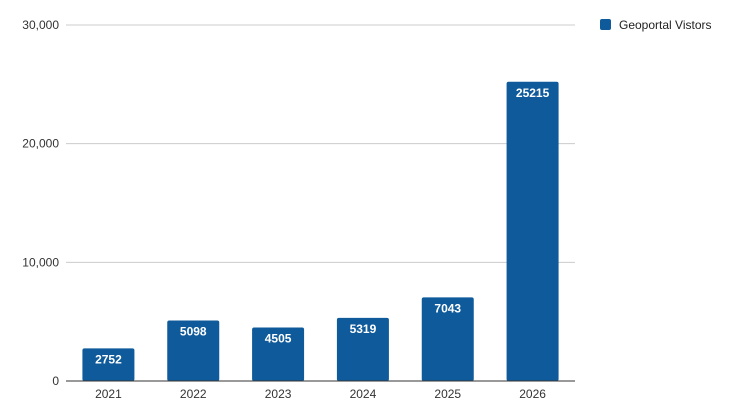  I want to click on x-axis-ticks: 2021 2022 2023 2024 2025 2026, so click(320, 394).